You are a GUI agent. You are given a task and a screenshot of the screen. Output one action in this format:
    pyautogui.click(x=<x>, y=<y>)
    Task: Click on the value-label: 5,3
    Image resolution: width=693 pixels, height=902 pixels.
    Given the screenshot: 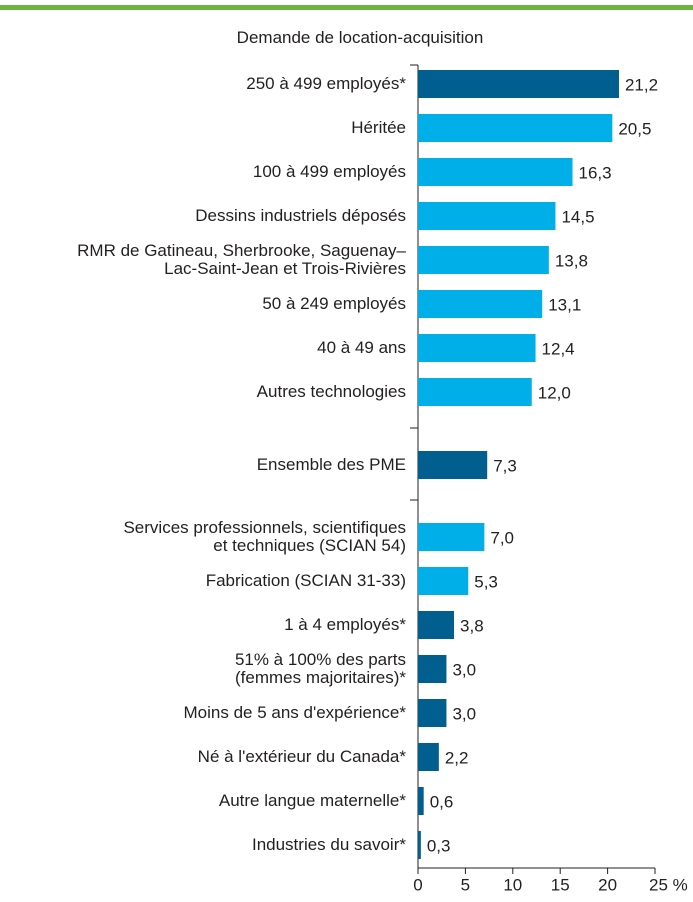 What is the action you would take?
    pyautogui.click(x=486, y=581)
    